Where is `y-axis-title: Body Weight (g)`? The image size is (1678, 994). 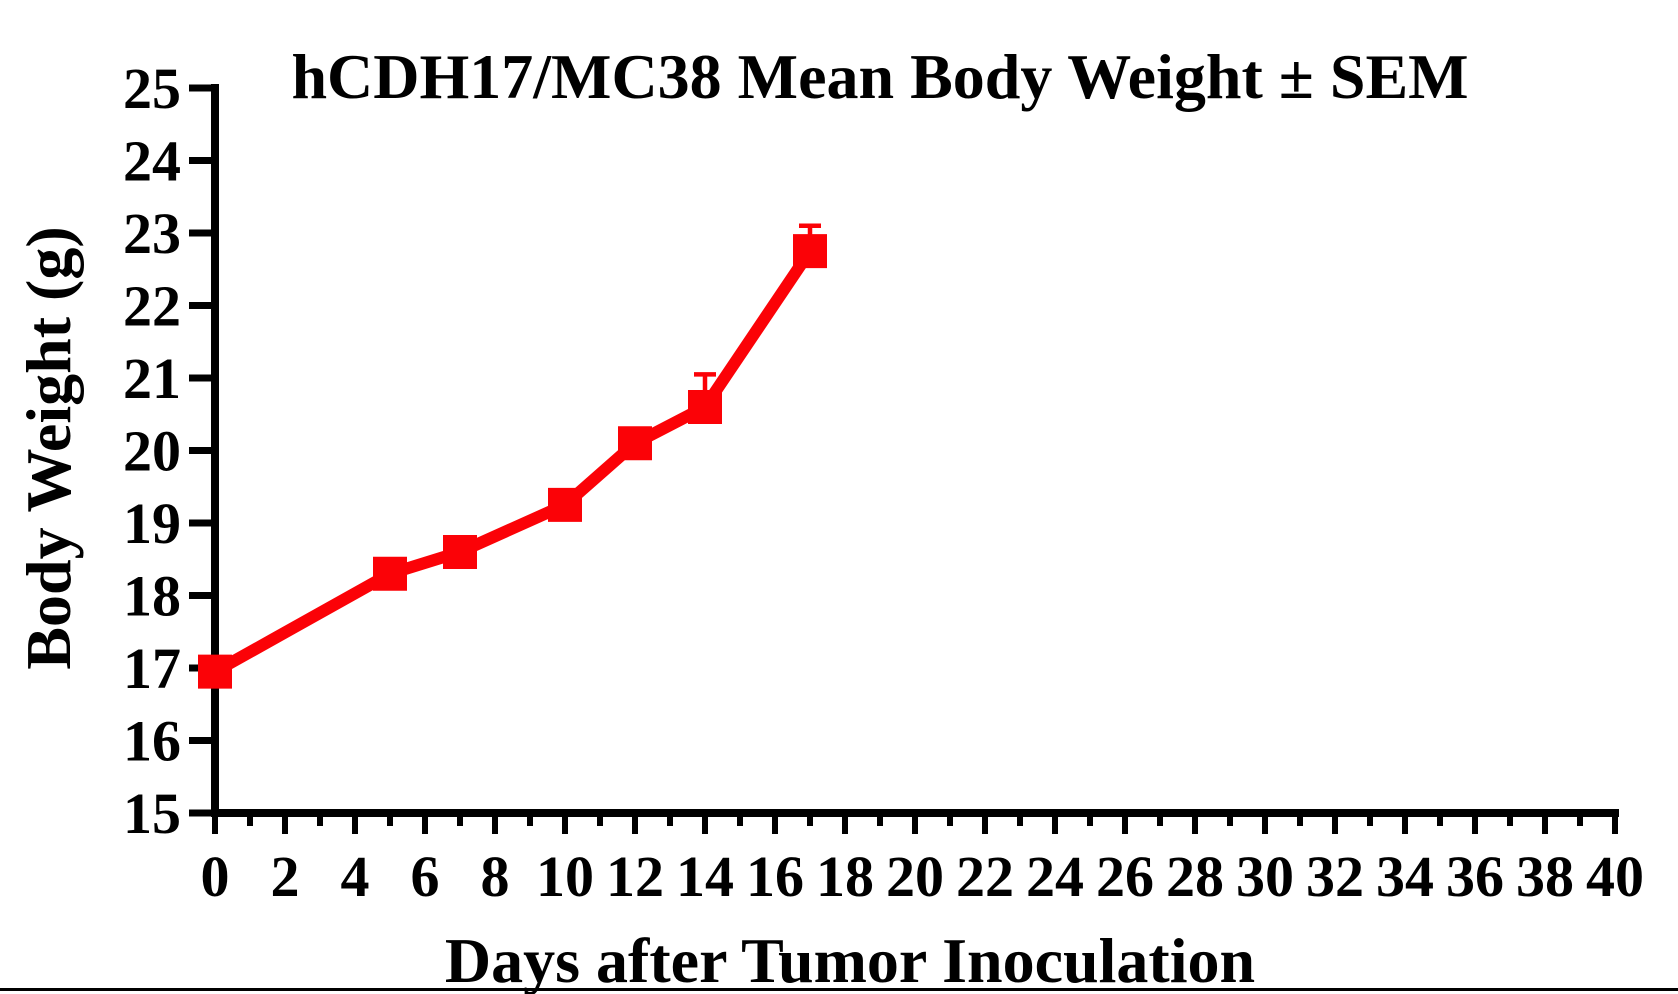
y-axis-title: Body Weight (g) is located at coordinates (48, 447).